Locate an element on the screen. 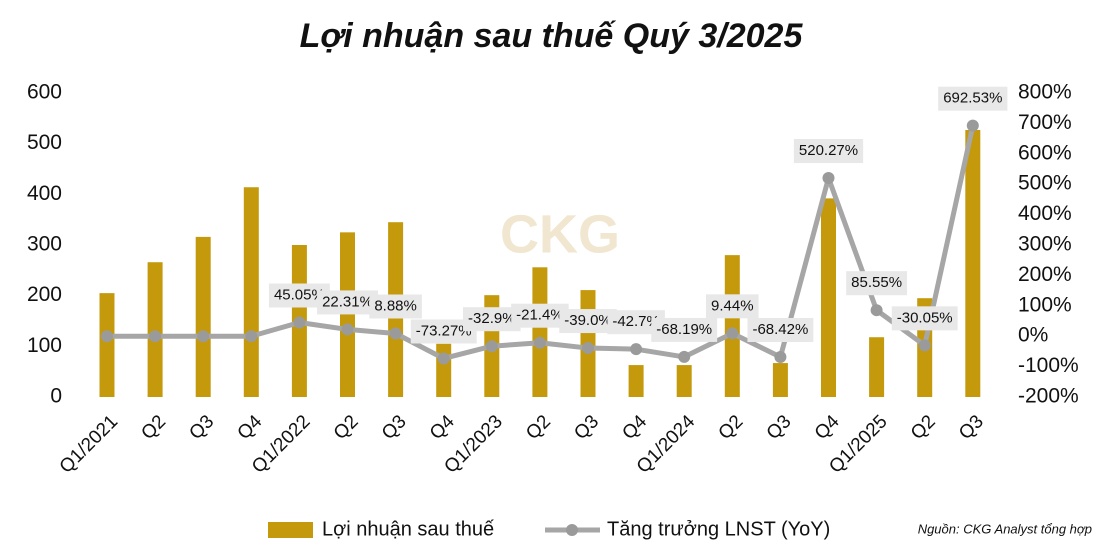 The height and width of the screenshot is (560, 1102). value-label: -32.9% is located at coordinates (492, 319).